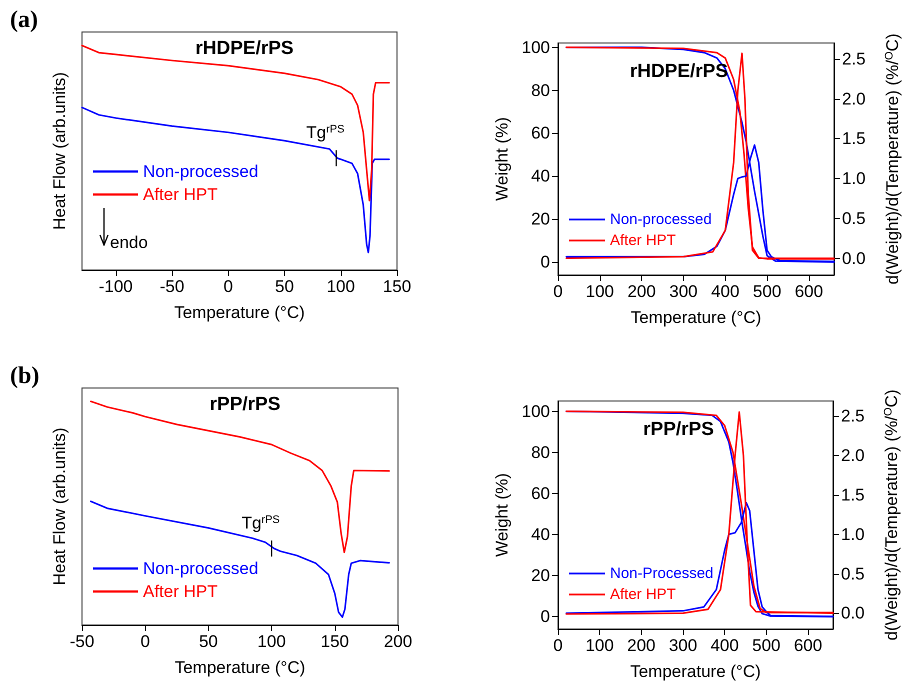  What do you see at coordinates (679, 71) in the screenshot?
I see `text: rHDPE/rPS` at bounding box center [679, 71].